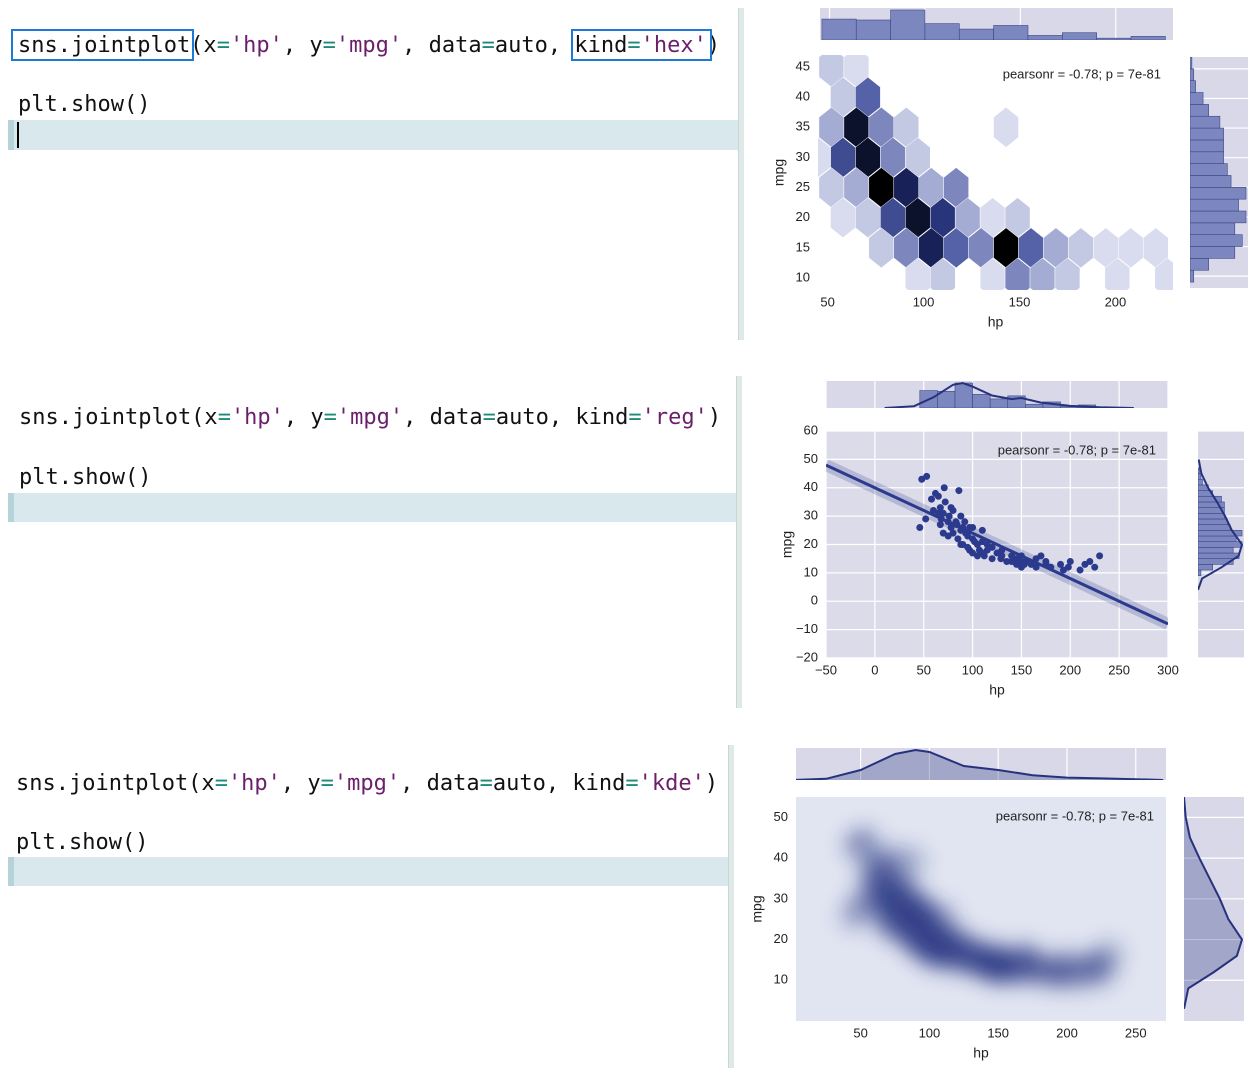 Image resolution: width=1250 pixels, height=1068 pixels. I want to click on marginal-kde-area, so click(1213, 903).